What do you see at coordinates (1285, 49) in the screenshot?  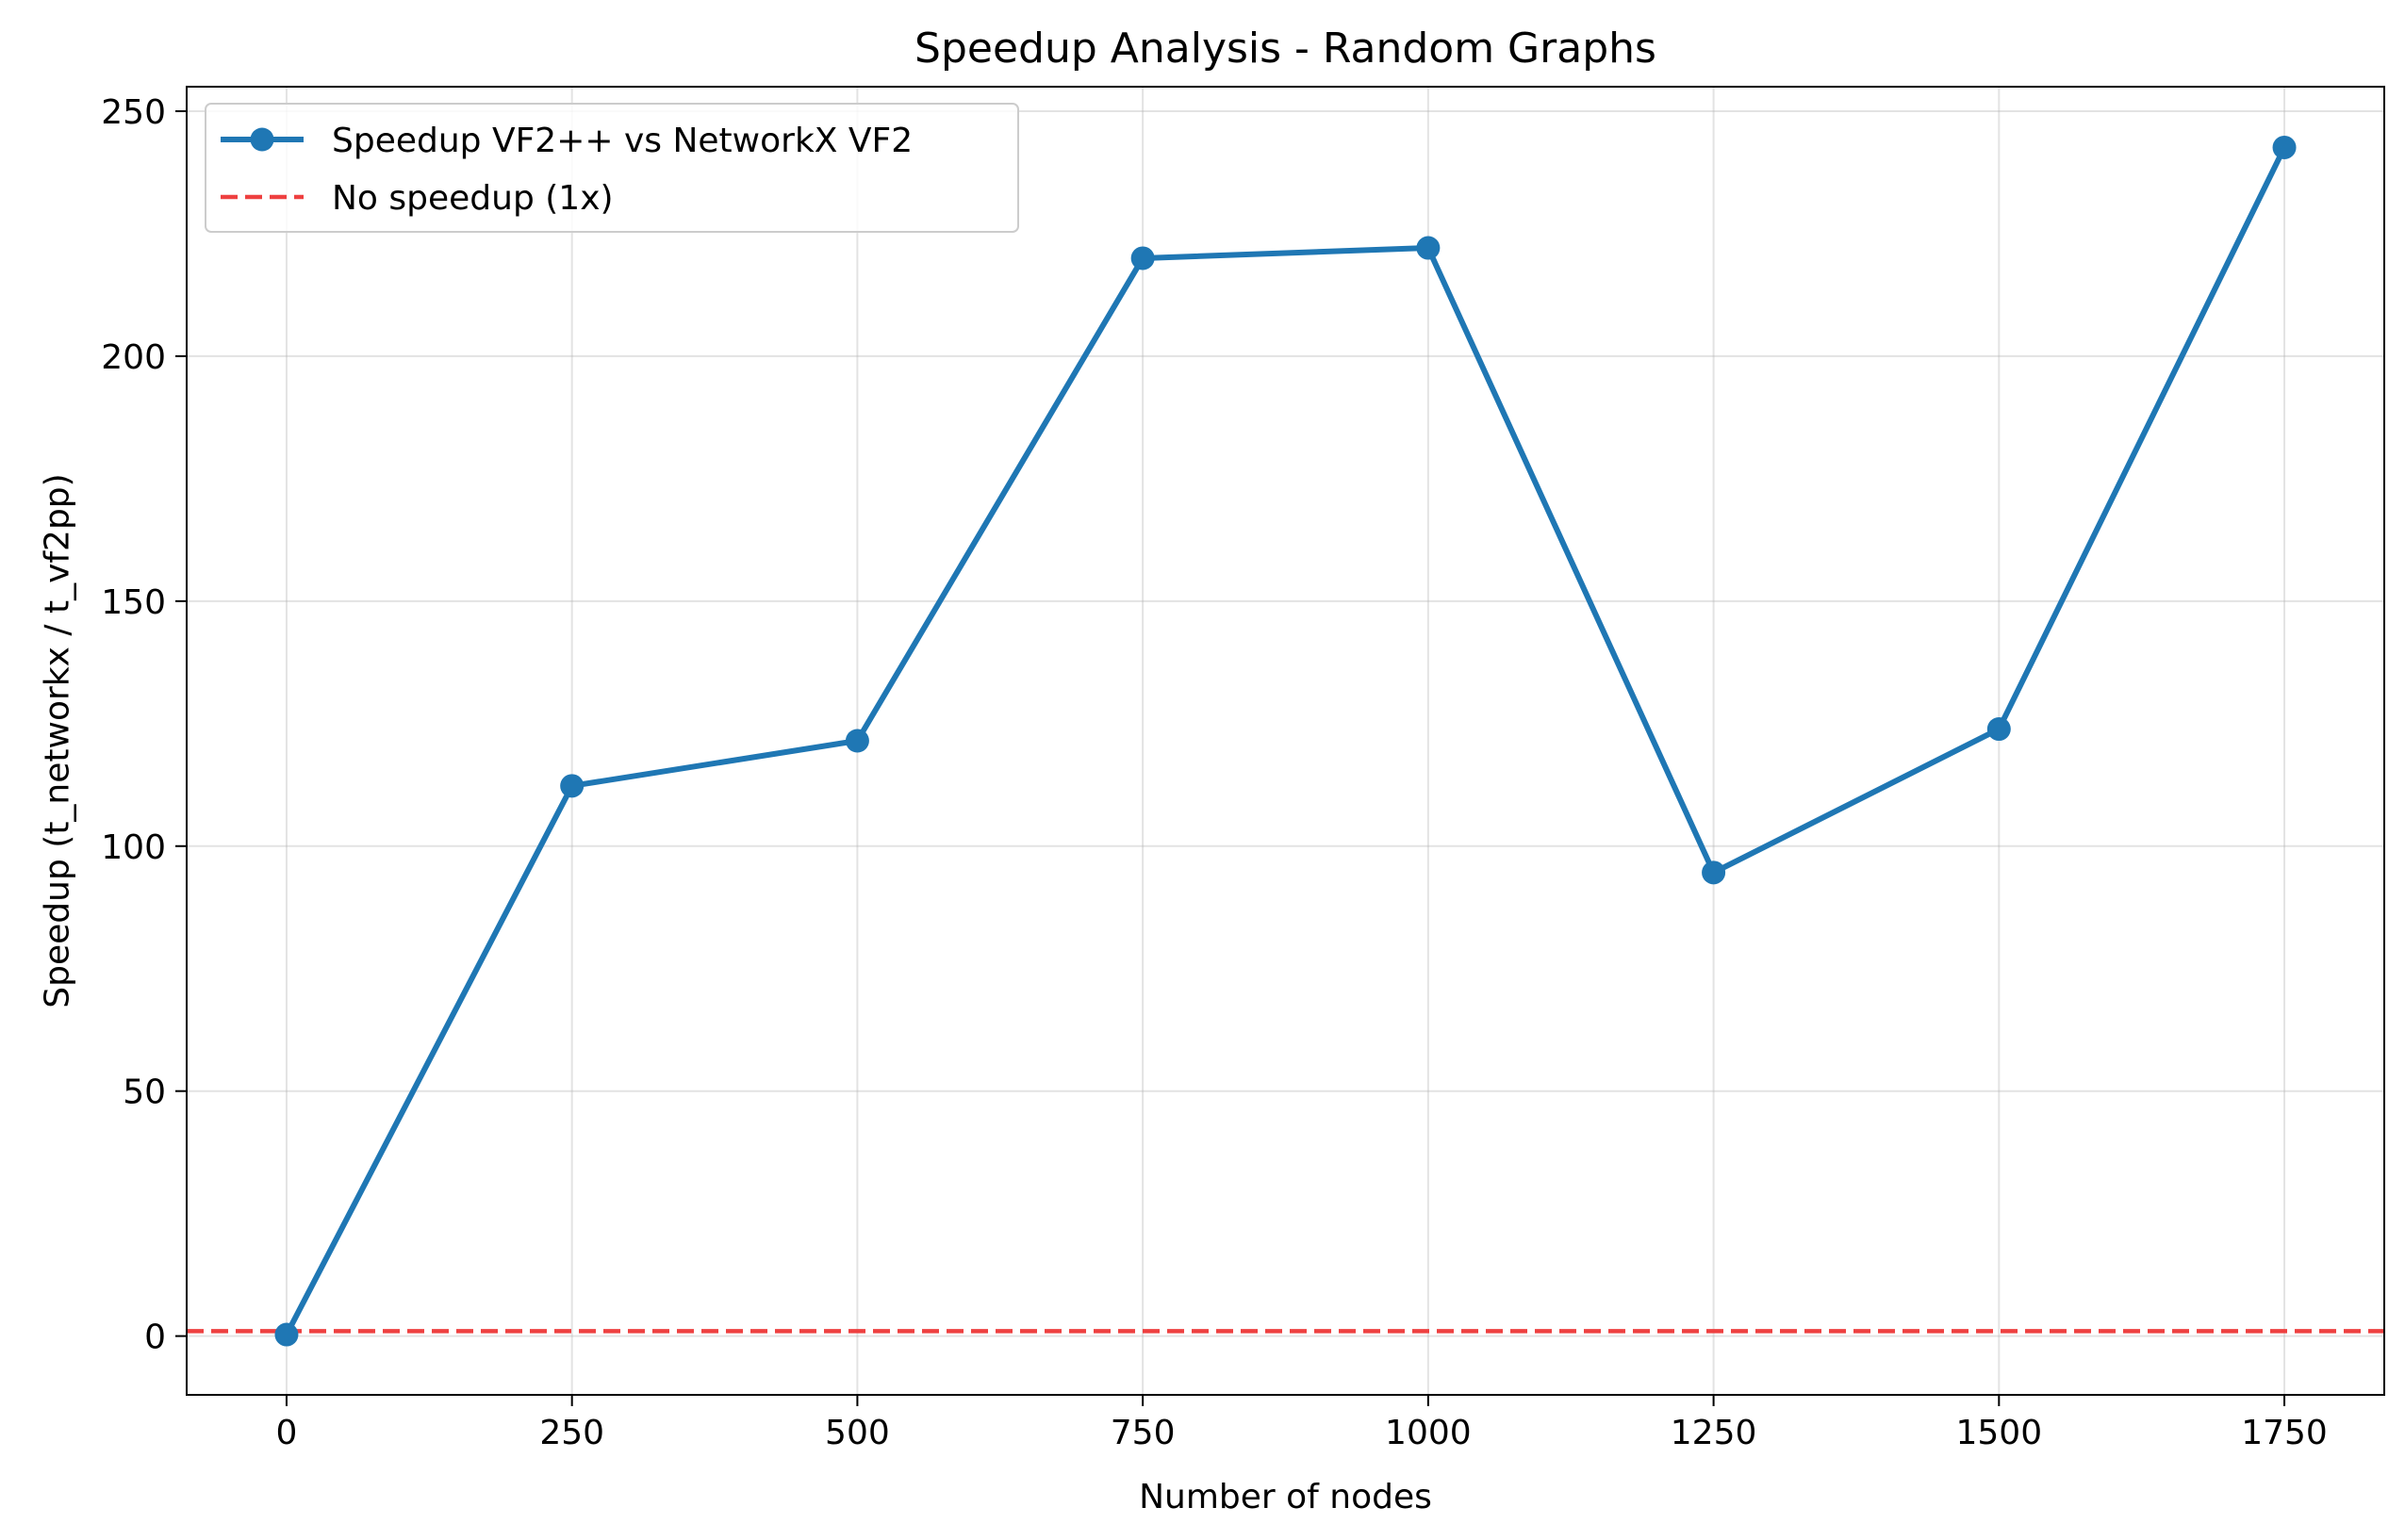 I see `chart-title: Speedup Analysis - Random Graphs` at bounding box center [1285, 49].